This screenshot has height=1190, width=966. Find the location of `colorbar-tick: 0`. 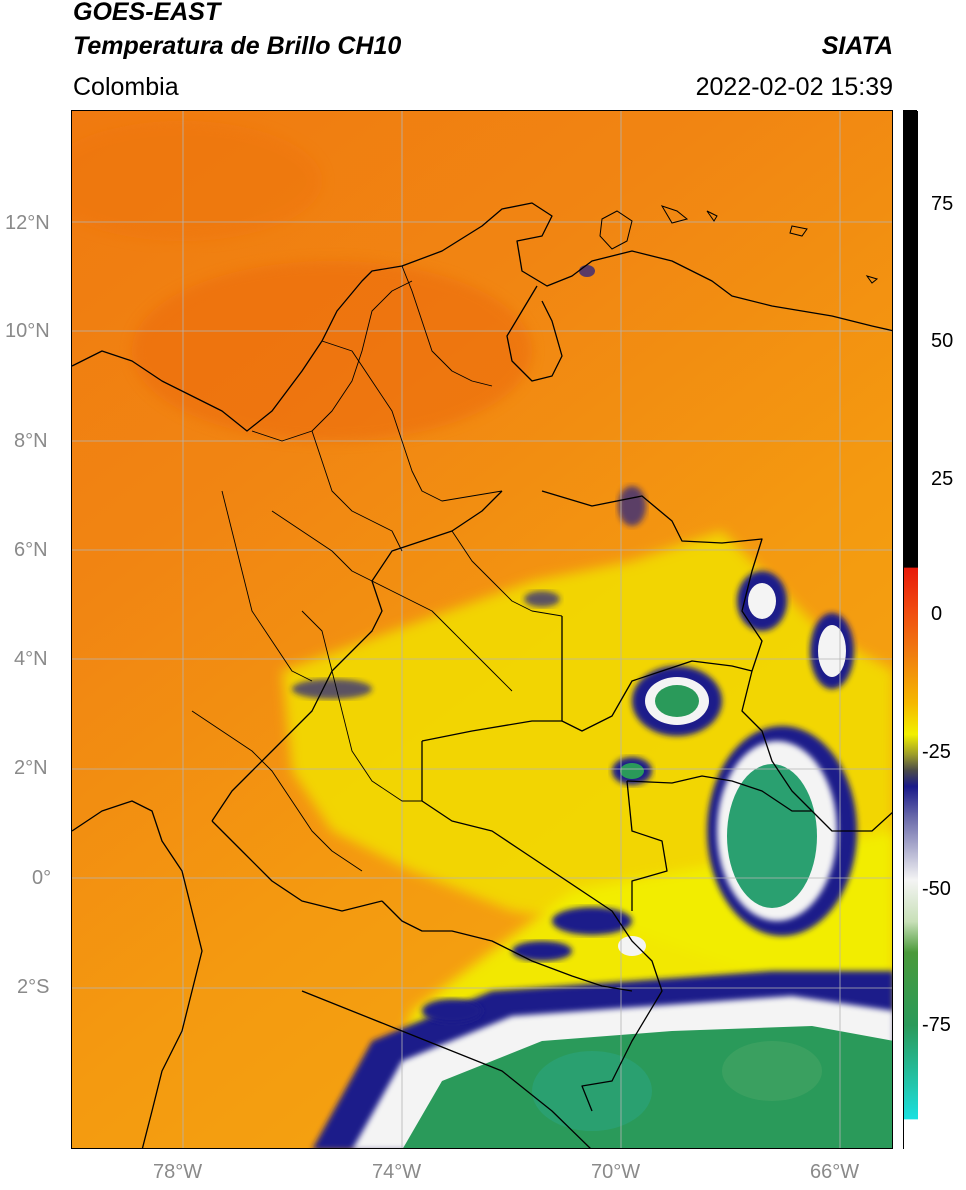

colorbar-tick: 0 is located at coordinates (937, 614).